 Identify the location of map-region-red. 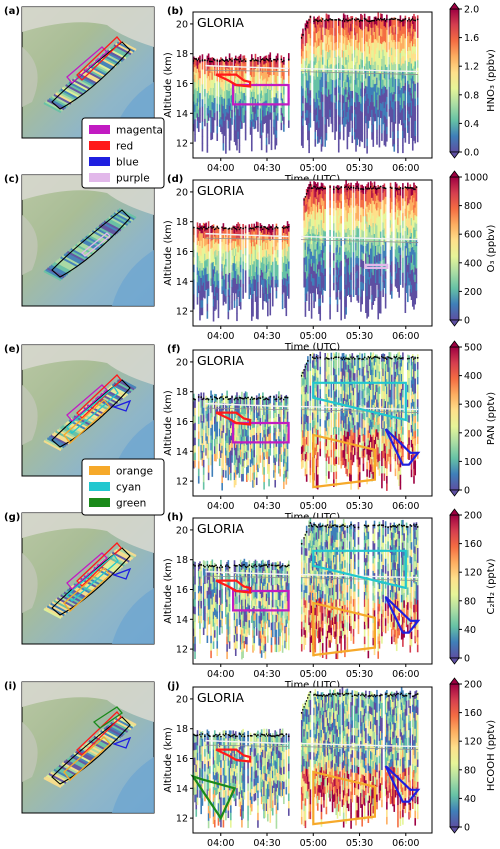
(99, 58).